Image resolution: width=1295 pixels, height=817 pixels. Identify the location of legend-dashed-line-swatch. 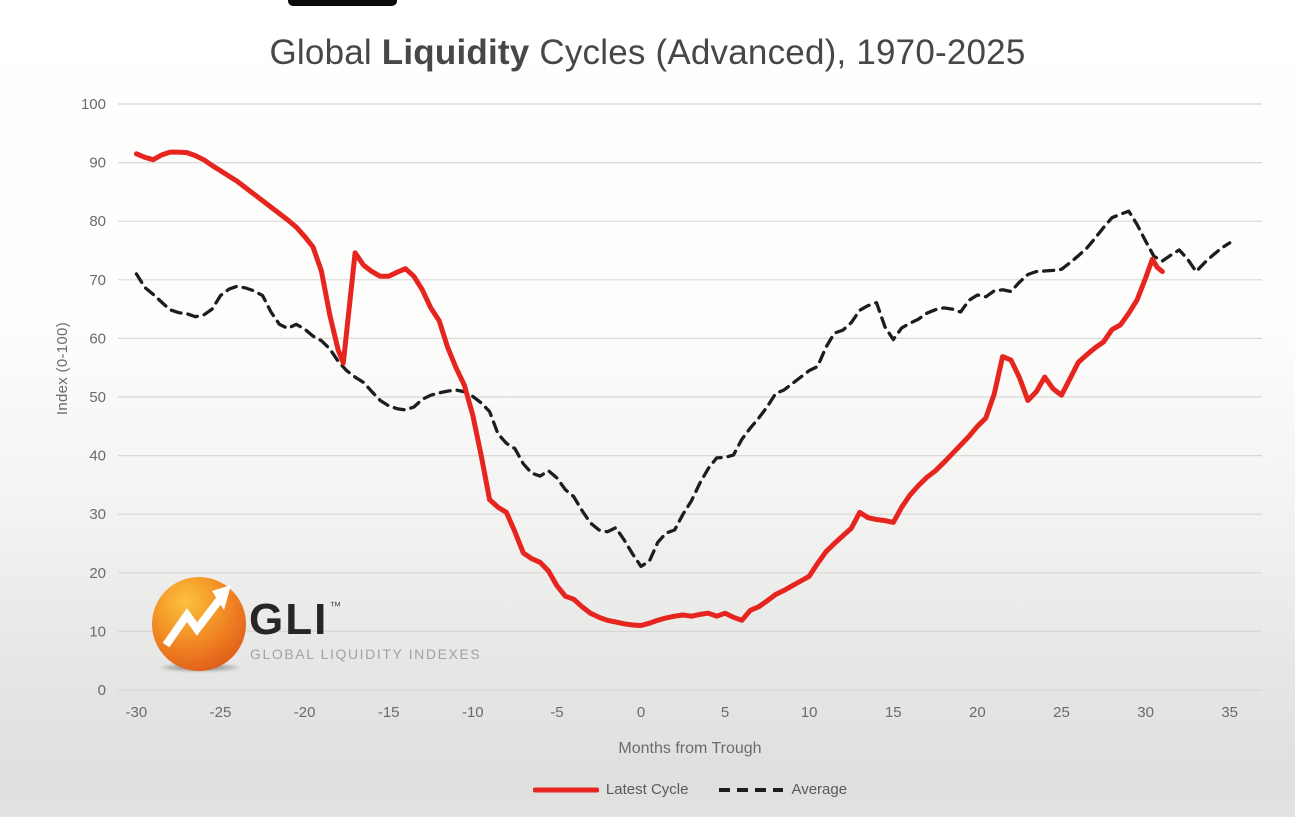
(751, 789).